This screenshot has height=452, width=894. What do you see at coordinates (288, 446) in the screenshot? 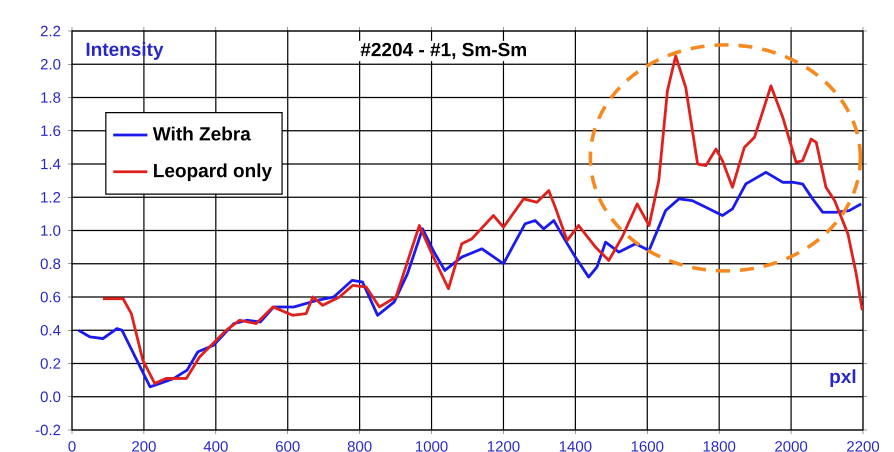
I see `x-tick-label: 600` at bounding box center [288, 446].